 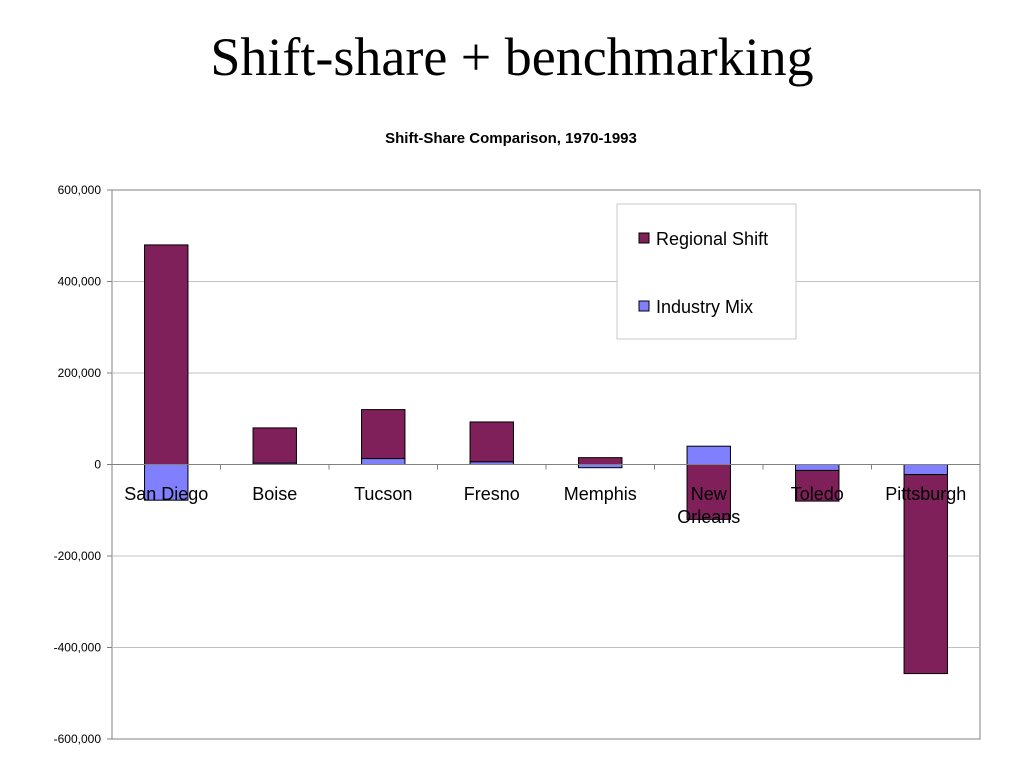 I want to click on chart-title: Shift-Share Comparison, 1970-1993, so click(x=511, y=138).